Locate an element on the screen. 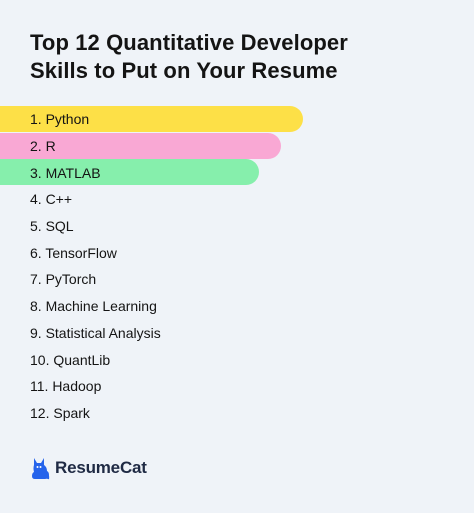 The width and height of the screenshot is (474, 513). skill-label: 2. R is located at coordinates (43, 146).